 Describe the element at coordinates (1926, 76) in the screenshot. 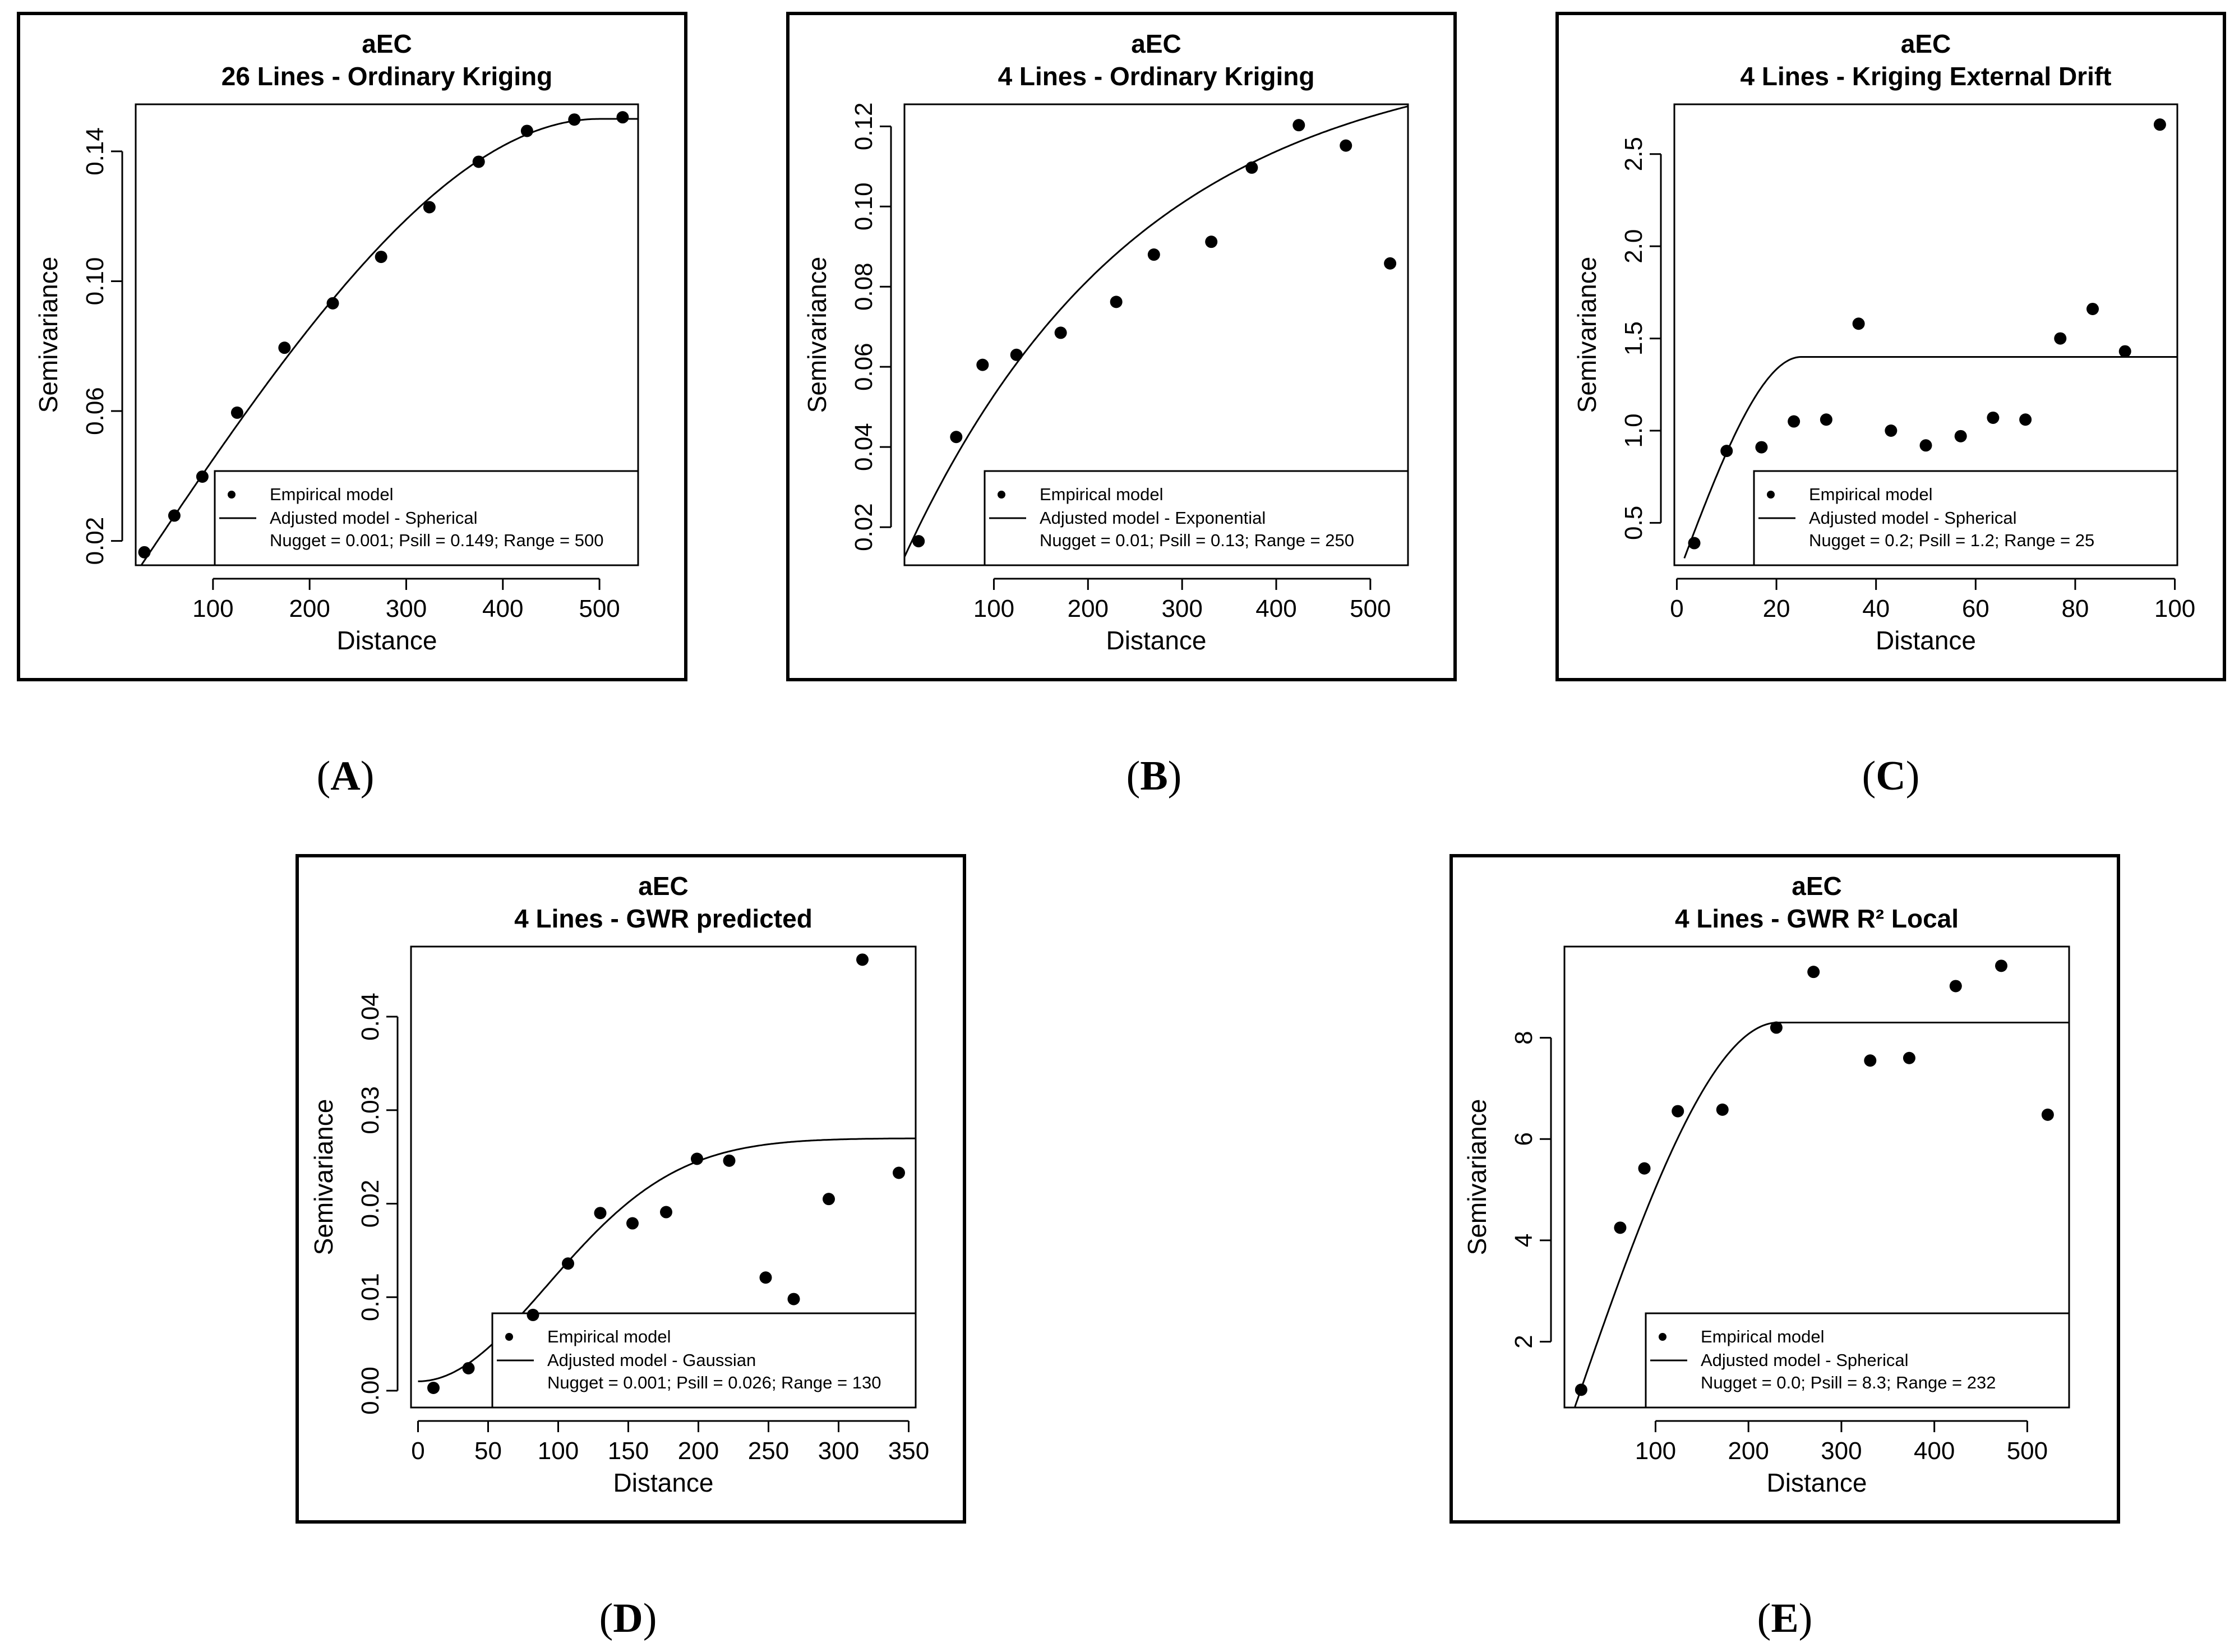

I see `chart-subtitle: 4 Lines - Kriging External Drift` at that location.